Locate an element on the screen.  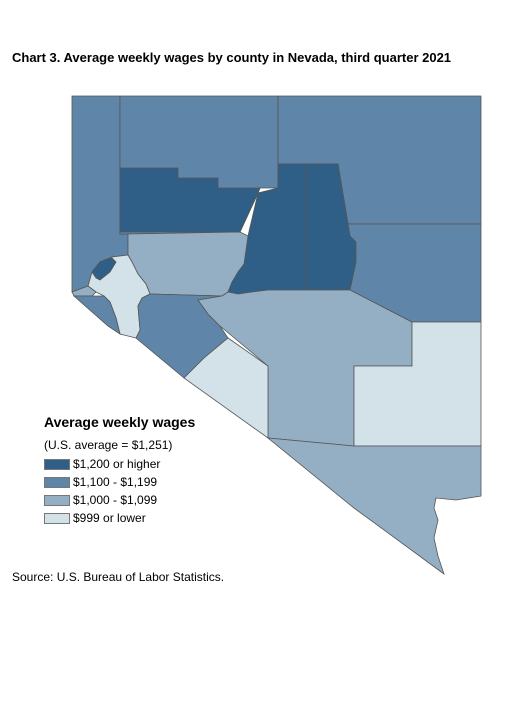
county-esmeralda is located at coordinates (226, 388).